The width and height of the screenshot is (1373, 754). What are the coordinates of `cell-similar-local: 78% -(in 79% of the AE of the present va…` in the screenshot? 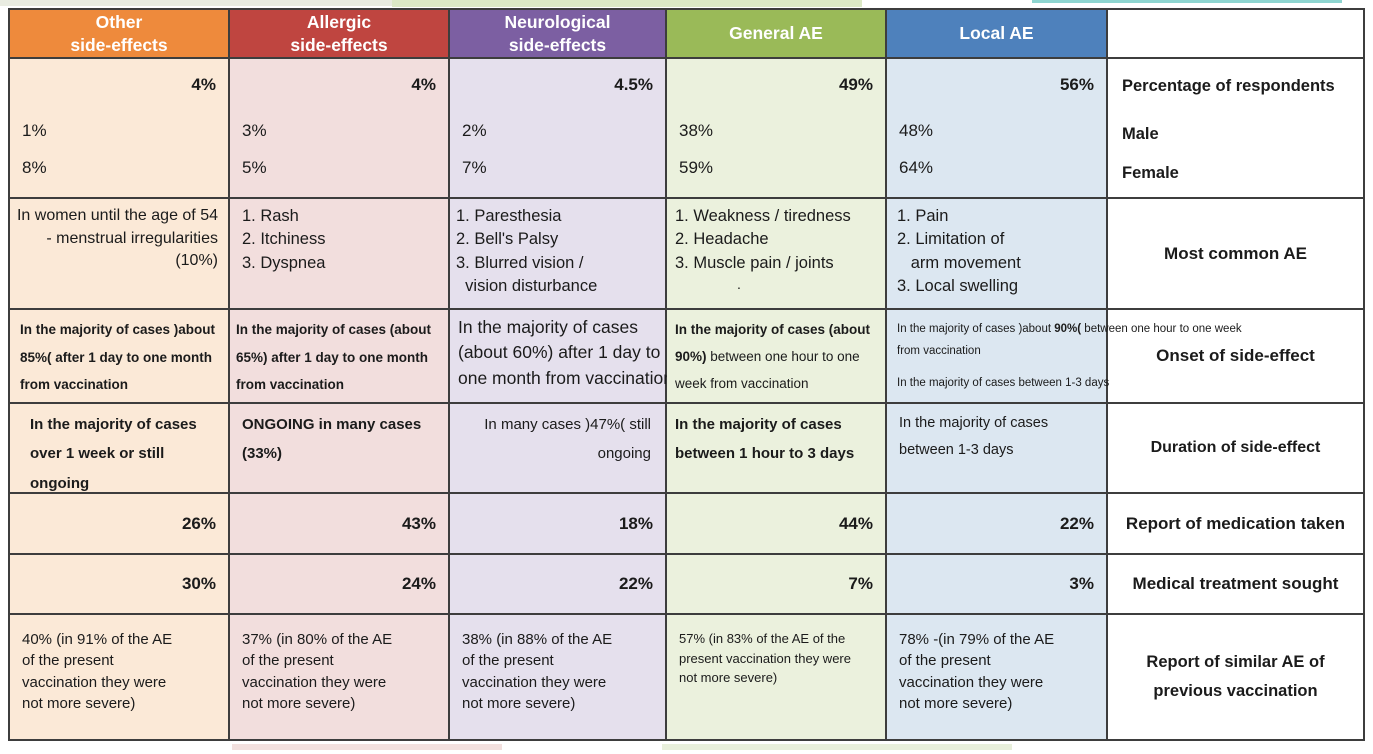 It's located at (996, 677).